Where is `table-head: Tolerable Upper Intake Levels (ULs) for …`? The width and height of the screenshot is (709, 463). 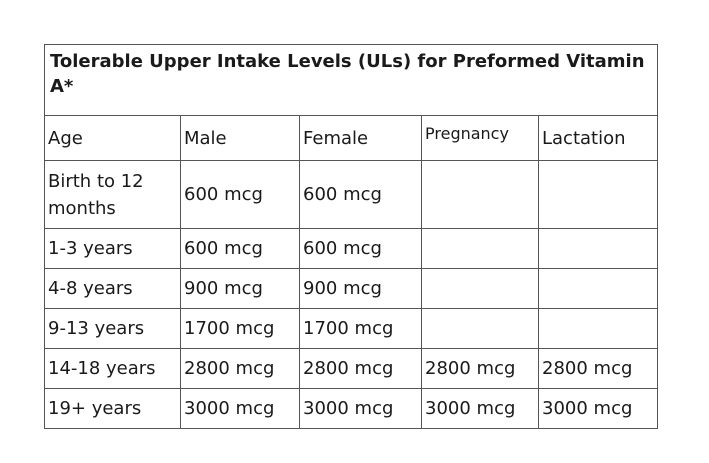 table-head: Tolerable Upper Intake Levels (ULs) for … is located at coordinates (351, 80).